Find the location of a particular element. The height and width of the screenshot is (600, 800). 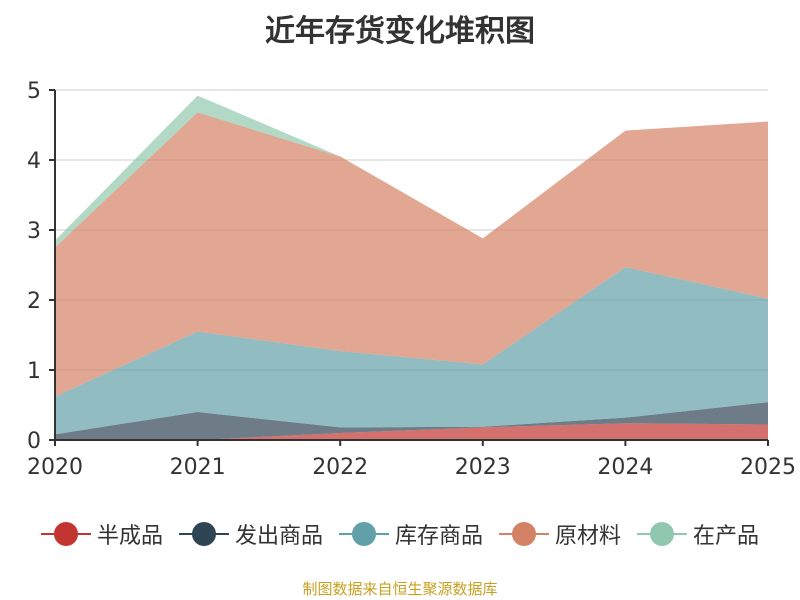

y-tick-label: 4 is located at coordinates (34, 161).